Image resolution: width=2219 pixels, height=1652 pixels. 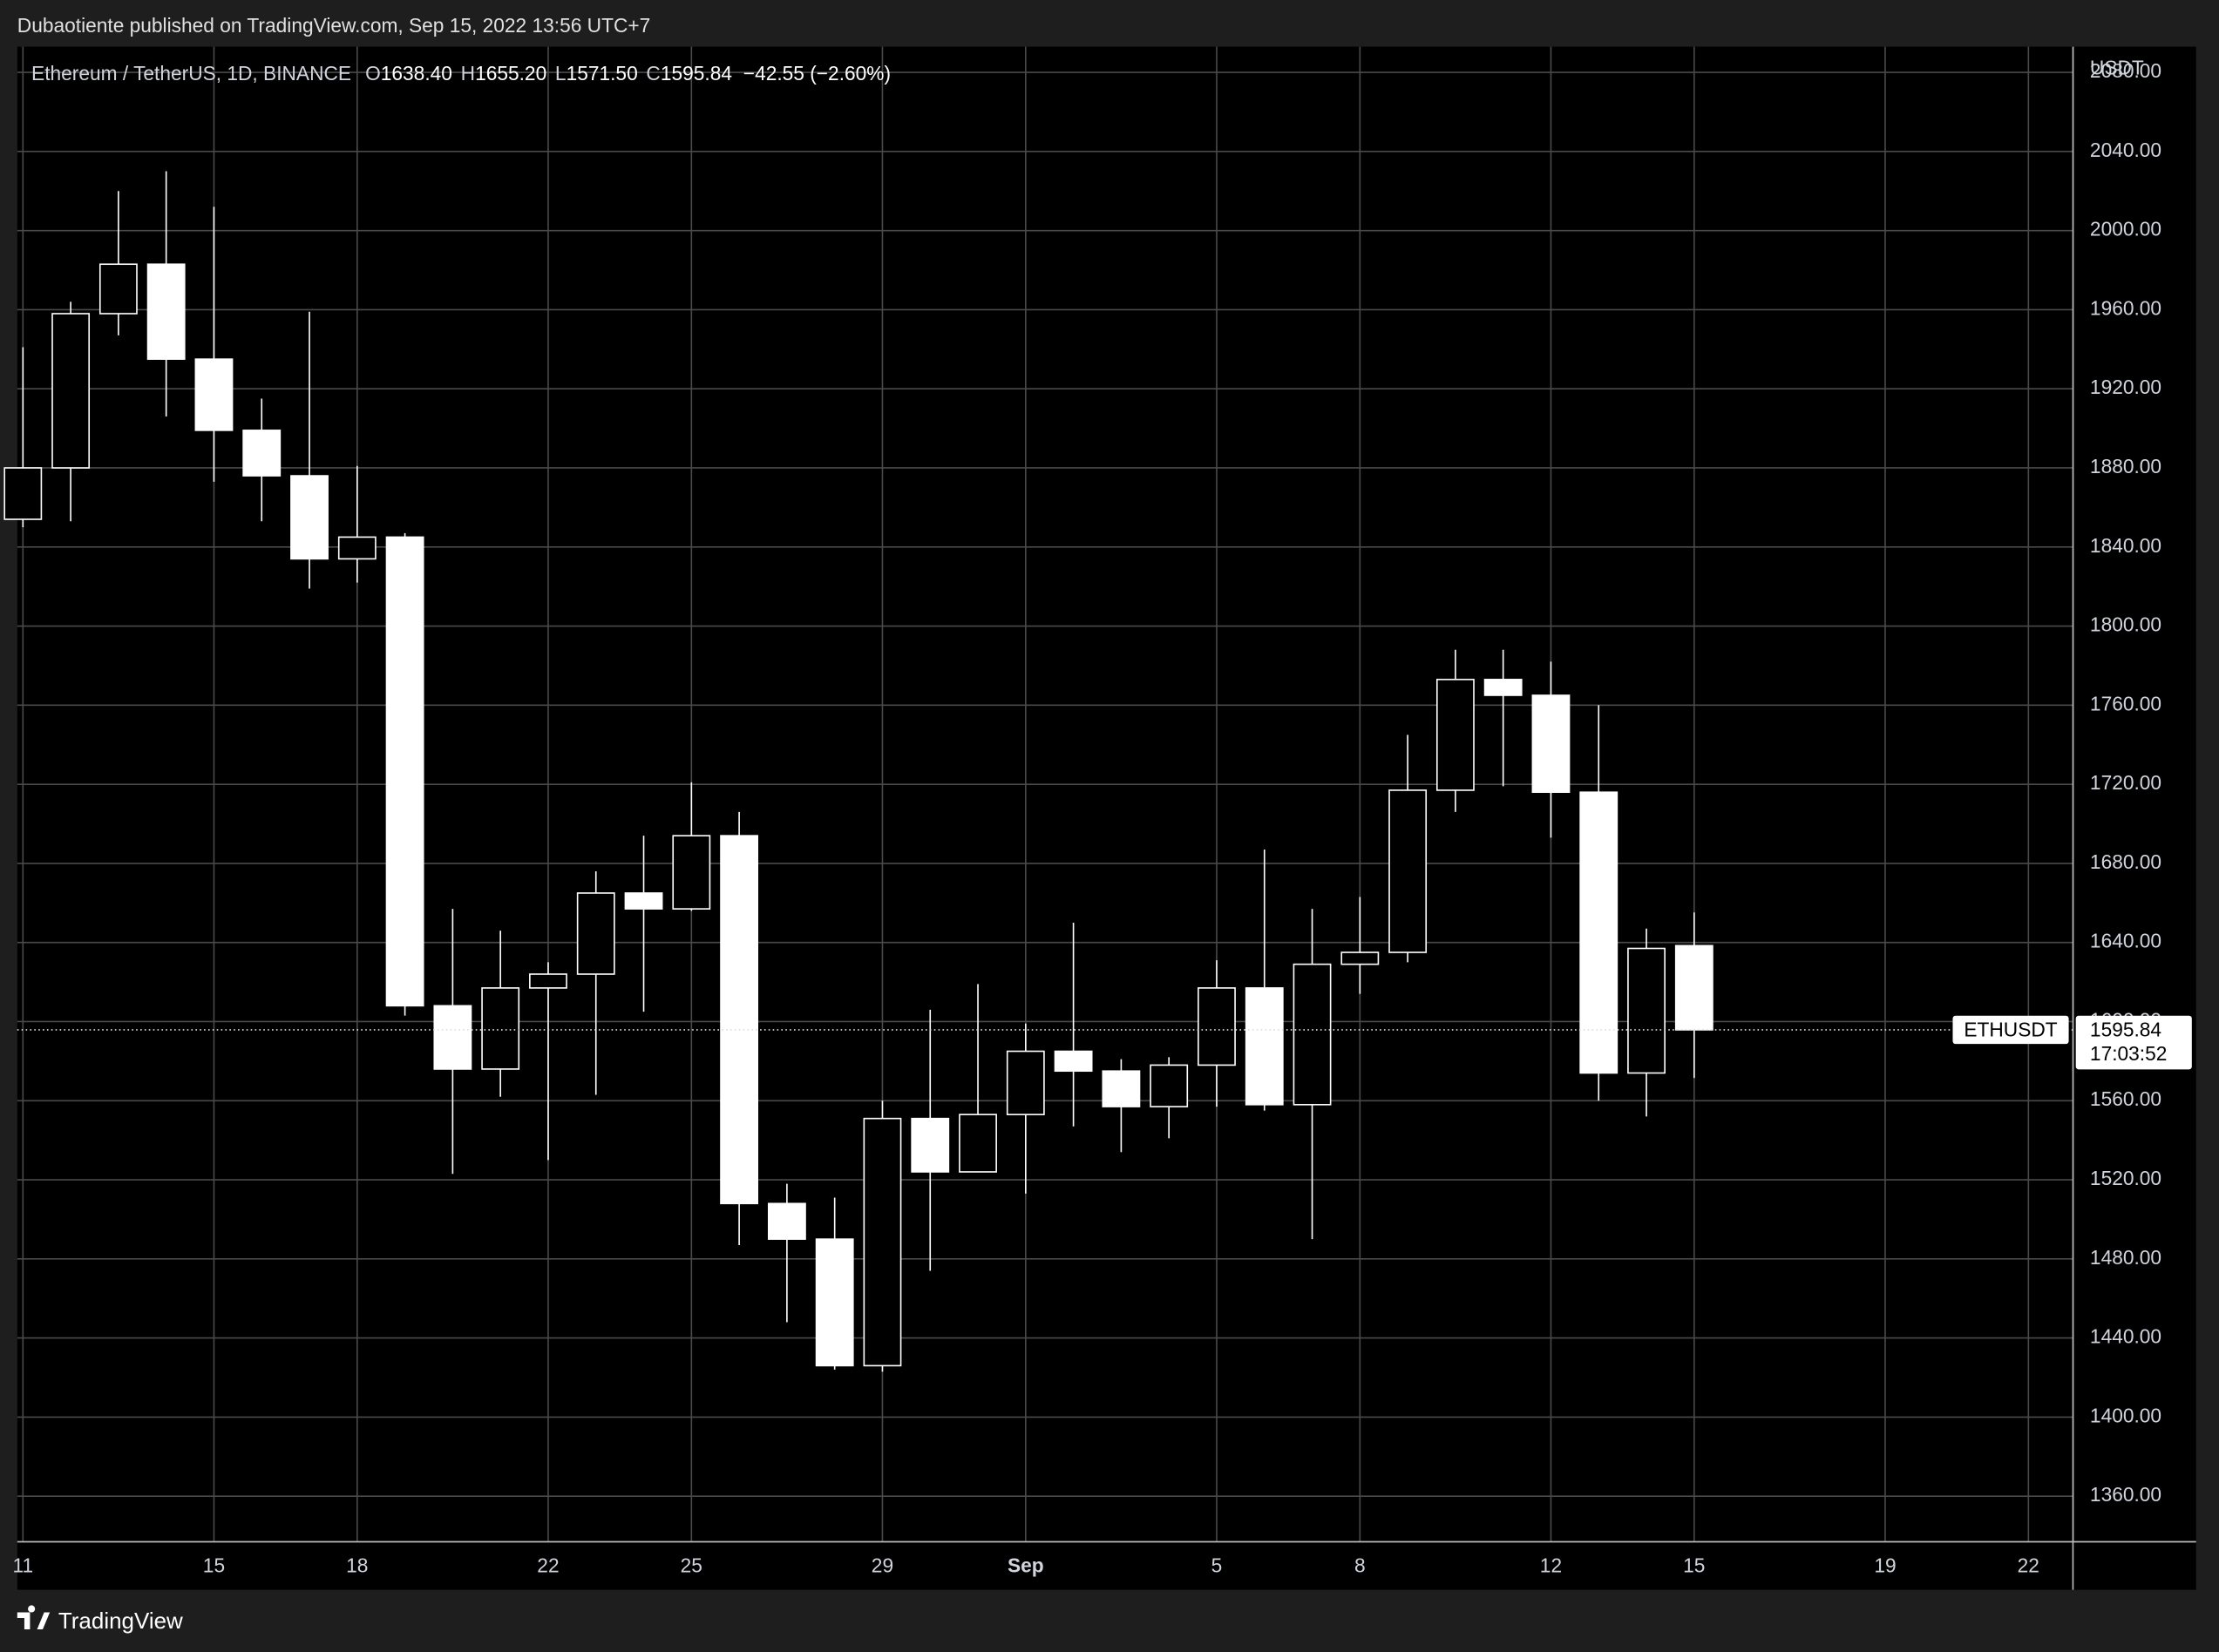 I want to click on x-tick-label: 8, so click(x=1360, y=1565).